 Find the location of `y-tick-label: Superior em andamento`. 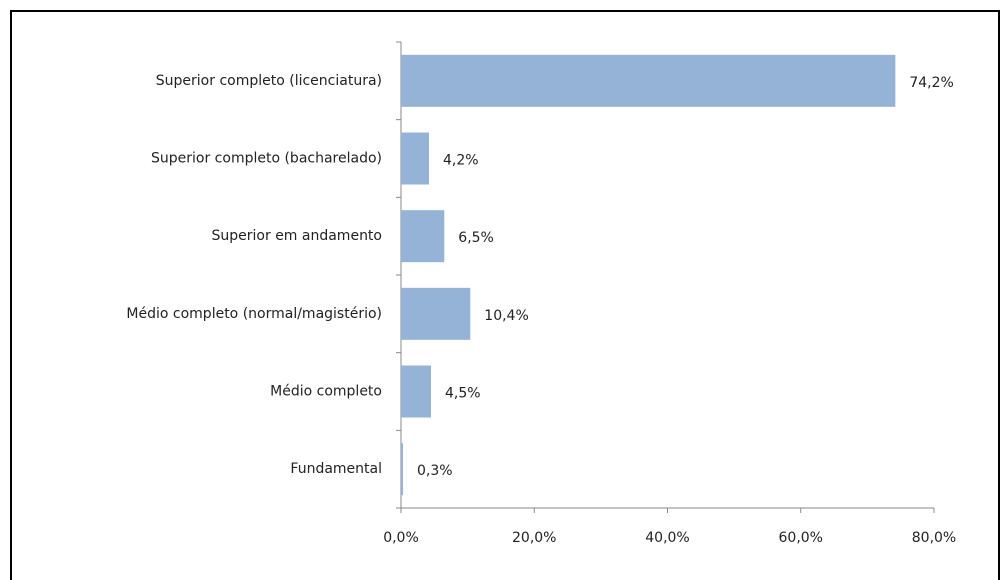

y-tick-label: Superior em andamento is located at coordinates (297, 236).